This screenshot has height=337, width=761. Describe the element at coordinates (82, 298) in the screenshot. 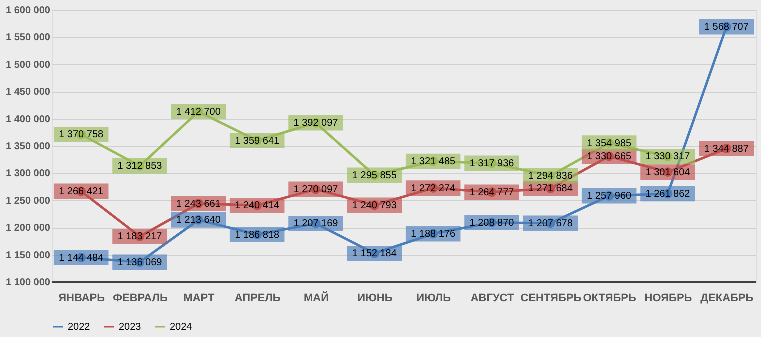

I see `x-tick-label: ЯНВАРЬ` at that location.